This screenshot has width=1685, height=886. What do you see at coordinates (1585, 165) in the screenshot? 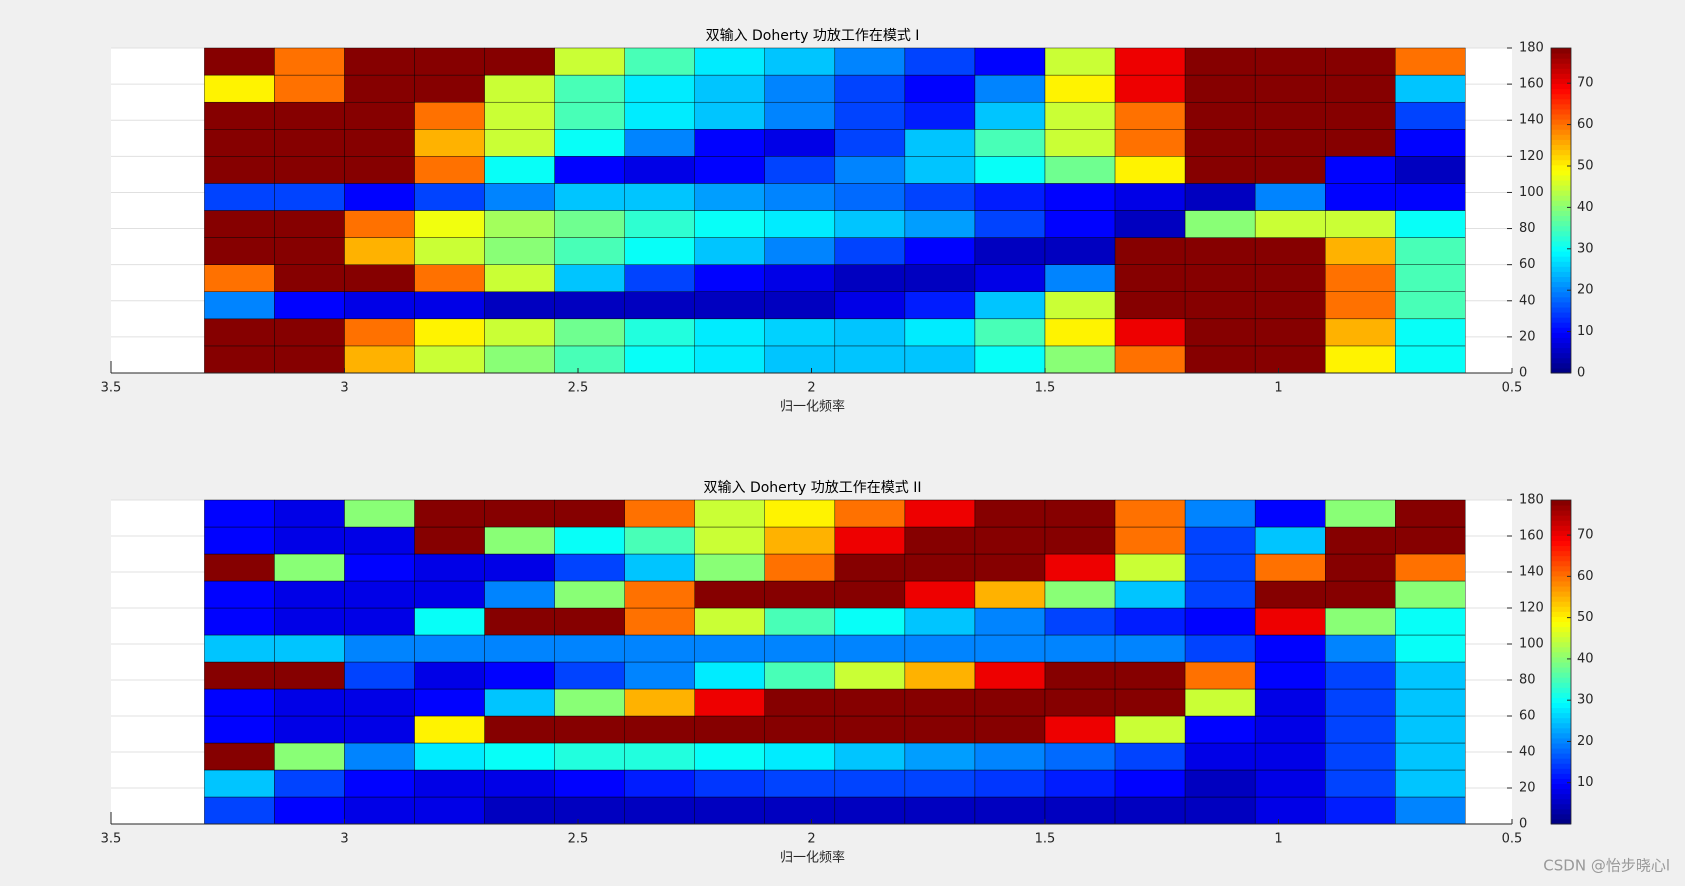
I see `colorbar-tick-label: 50` at bounding box center [1585, 165].